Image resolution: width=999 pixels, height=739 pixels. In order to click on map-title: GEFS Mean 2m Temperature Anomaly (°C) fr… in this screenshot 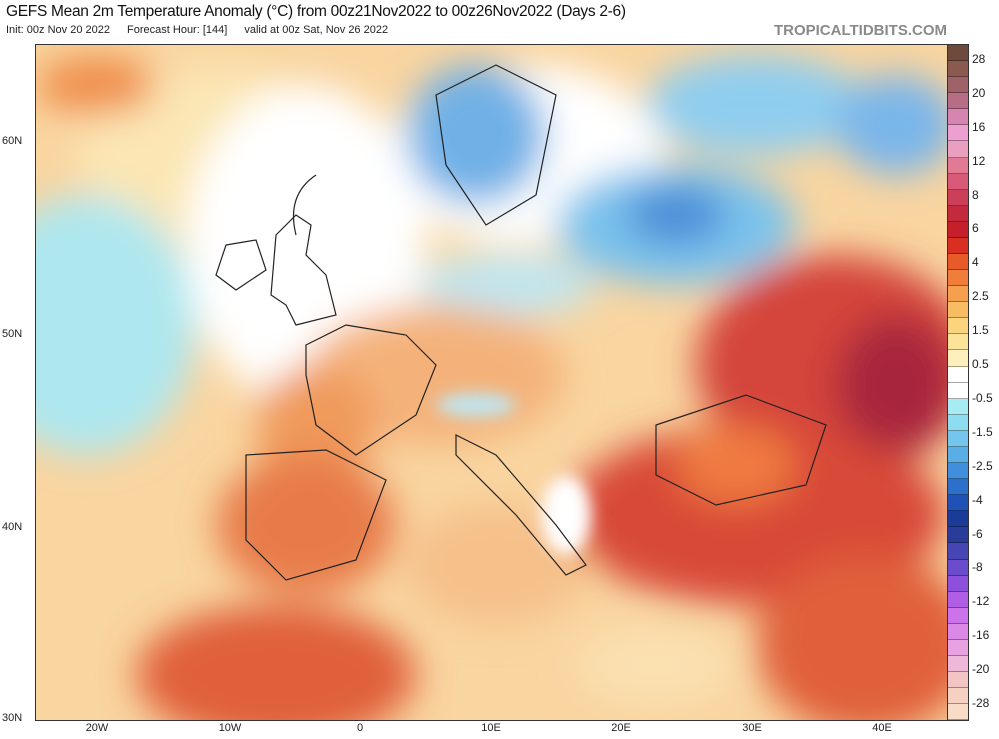, I will do `click(316, 11)`.